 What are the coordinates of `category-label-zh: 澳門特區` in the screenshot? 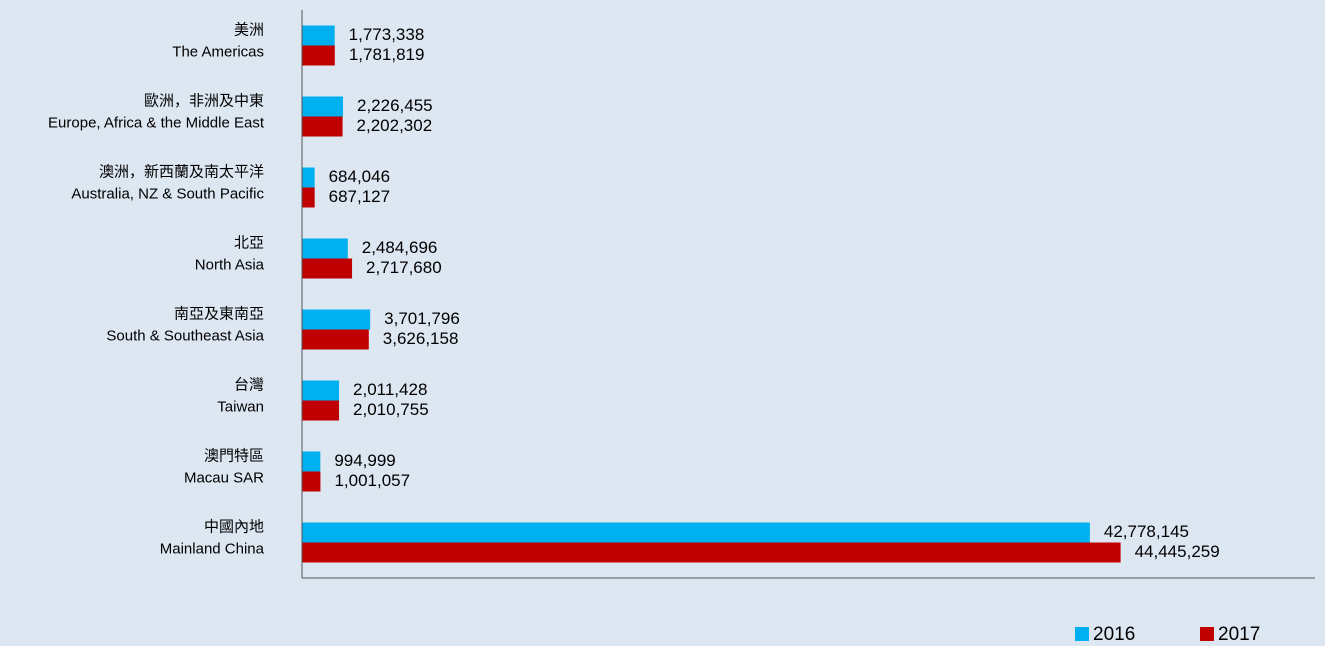 It's located at (234, 455).